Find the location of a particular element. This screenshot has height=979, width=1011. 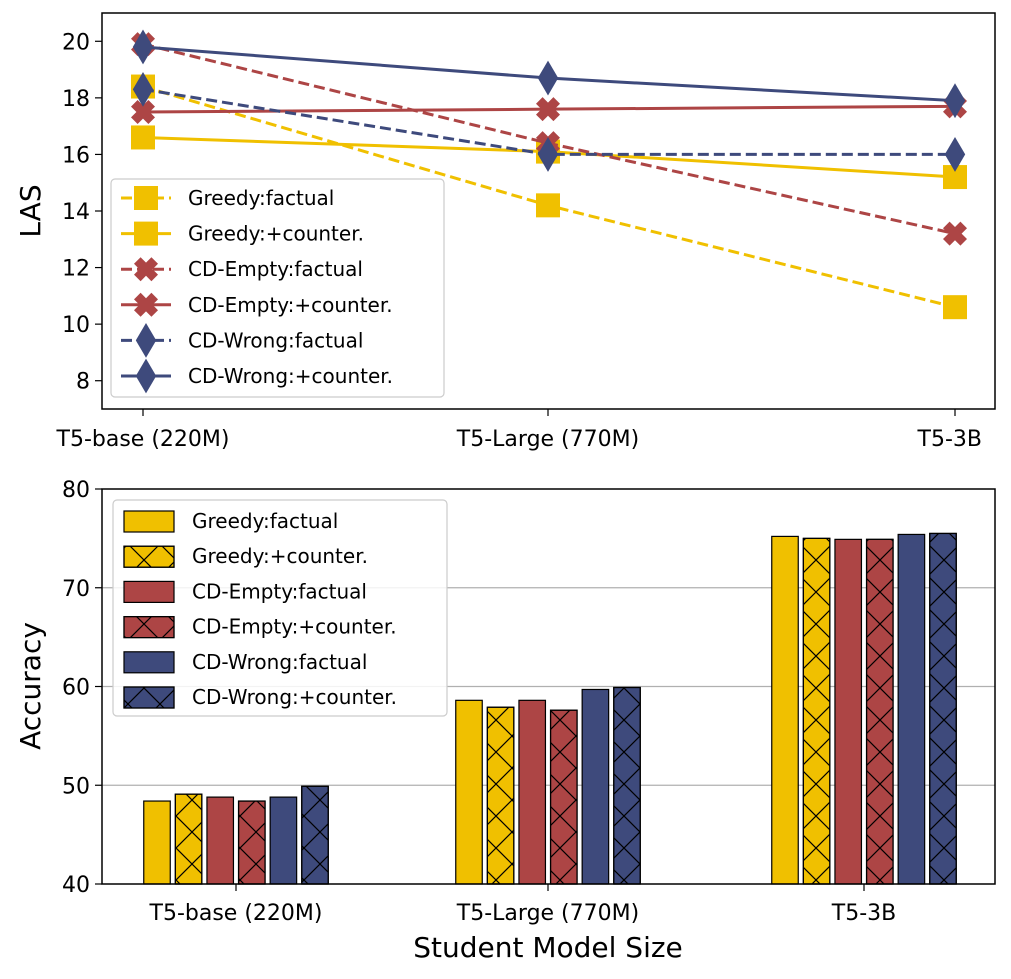

bar-legend-box is located at coordinates (280, 608).